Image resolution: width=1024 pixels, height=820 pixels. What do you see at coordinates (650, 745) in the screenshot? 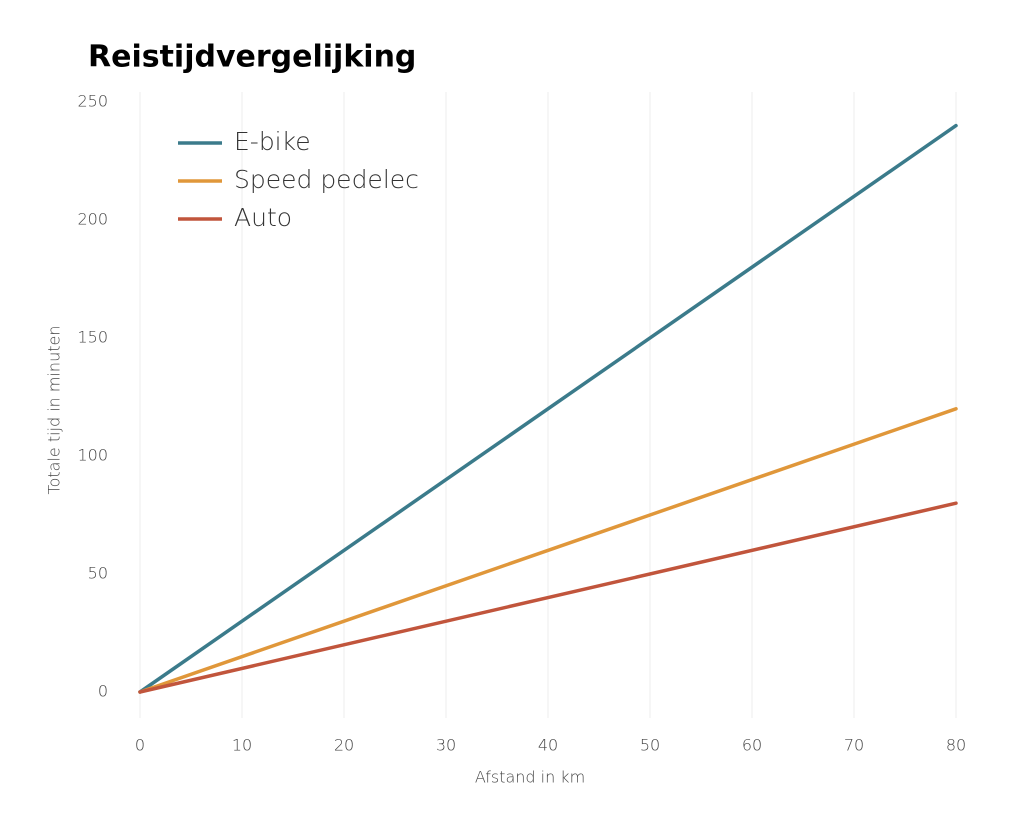
I see `x-tick-label: 50` at bounding box center [650, 745].